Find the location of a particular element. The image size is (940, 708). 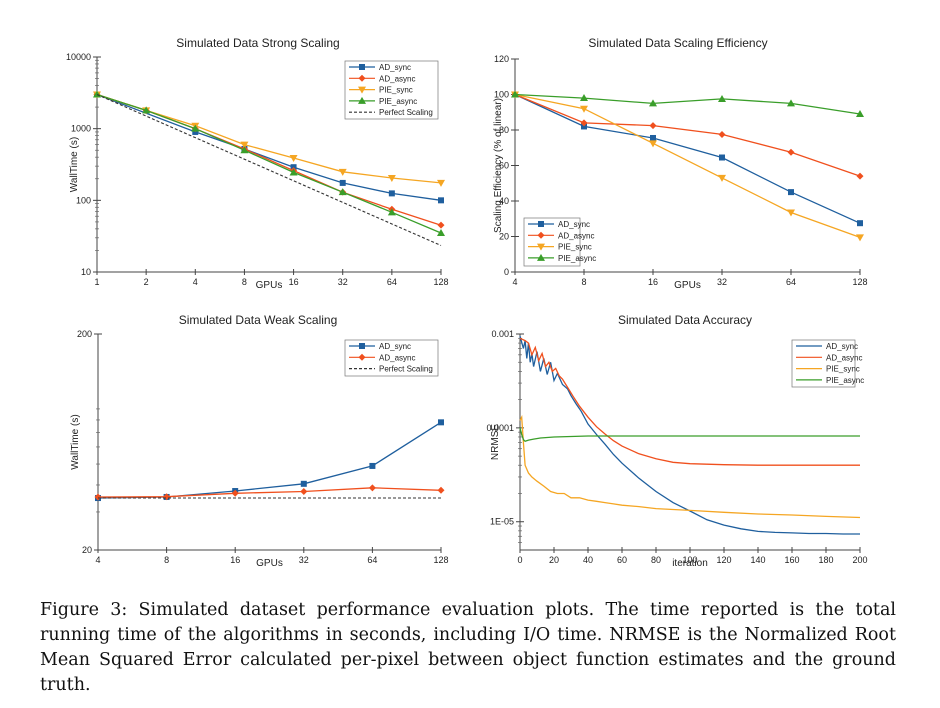

y-tick-label: 60 is located at coordinates (504, 166).